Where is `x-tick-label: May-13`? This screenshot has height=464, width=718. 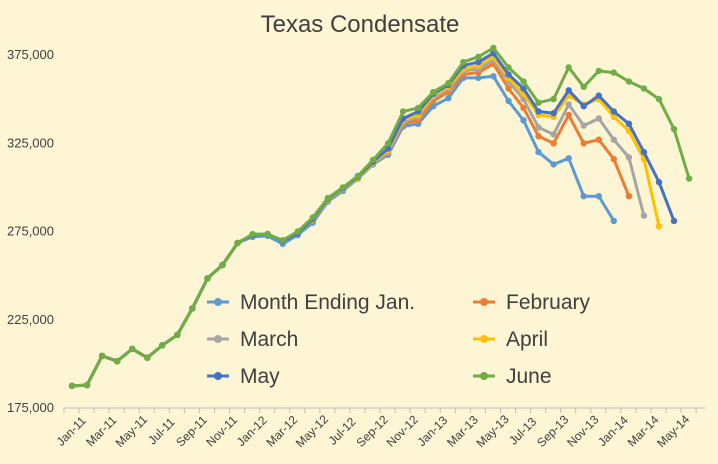 x-tick-label: May-13 is located at coordinates (492, 431).